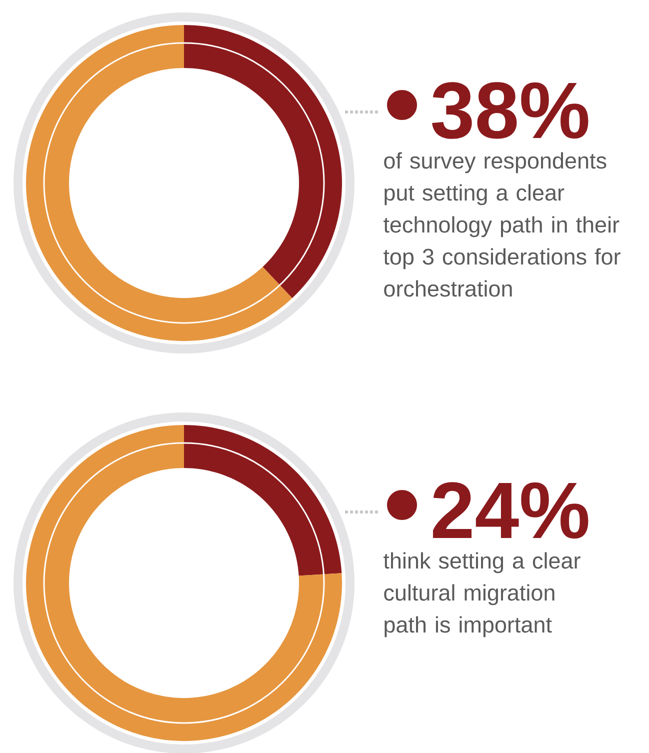  Describe the element at coordinates (510, 510) in the screenshot. I see `data-label: 24%` at that location.